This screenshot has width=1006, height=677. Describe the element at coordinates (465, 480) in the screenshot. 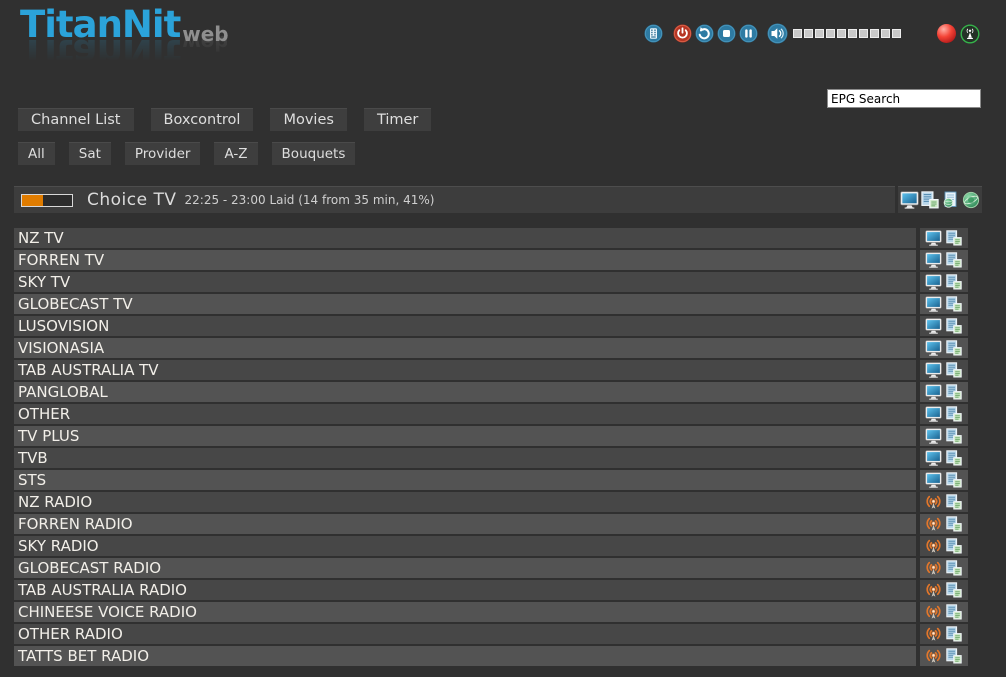

I see `channel-name: STS` at that location.